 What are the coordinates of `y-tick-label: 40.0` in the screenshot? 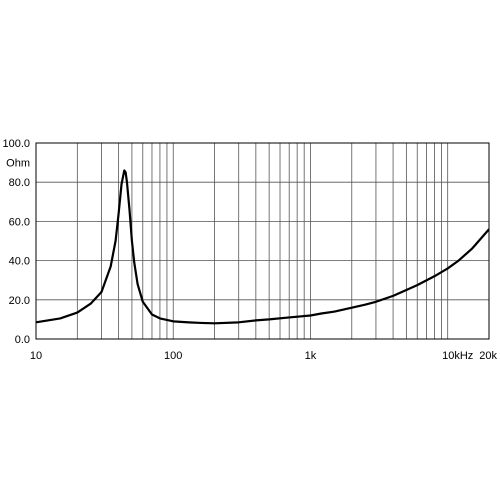 It's located at (19, 262).